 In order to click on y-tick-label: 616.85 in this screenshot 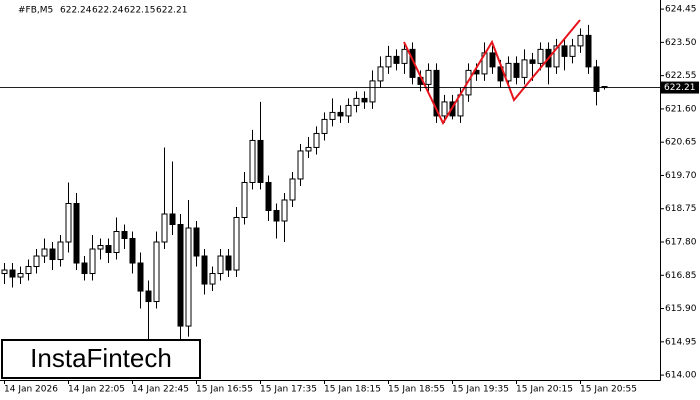, I will do `click(681, 276)`.